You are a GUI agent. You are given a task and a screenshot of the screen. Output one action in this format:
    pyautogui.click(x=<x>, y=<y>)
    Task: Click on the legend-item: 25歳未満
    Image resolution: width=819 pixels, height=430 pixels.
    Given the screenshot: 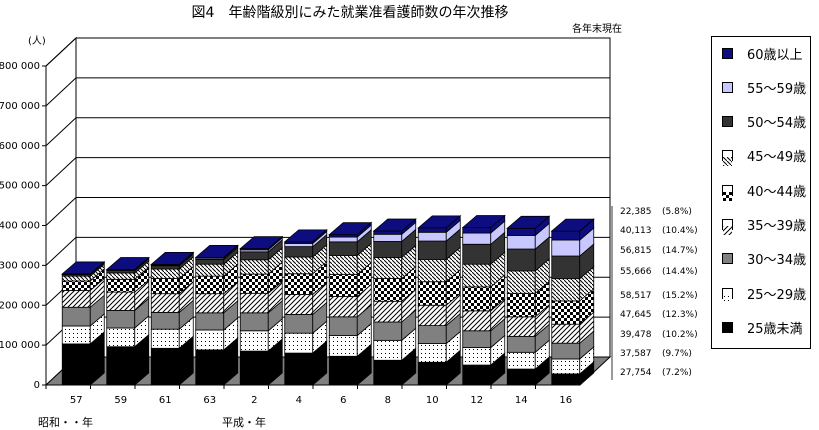 What is the action you would take?
    pyautogui.click(x=762, y=328)
    